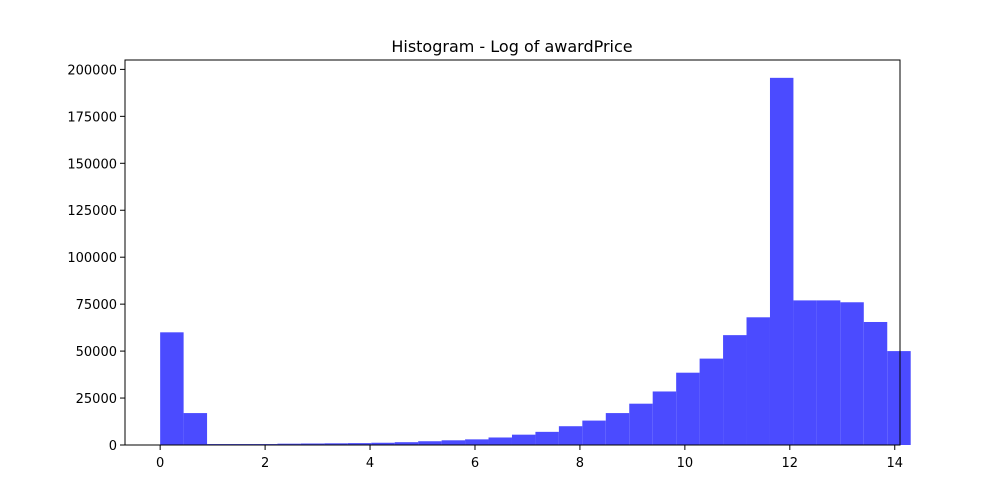 This screenshot has height=500, width=1000. Describe the element at coordinates (894, 463) in the screenshot. I see `x-tick-label: 14` at that location.